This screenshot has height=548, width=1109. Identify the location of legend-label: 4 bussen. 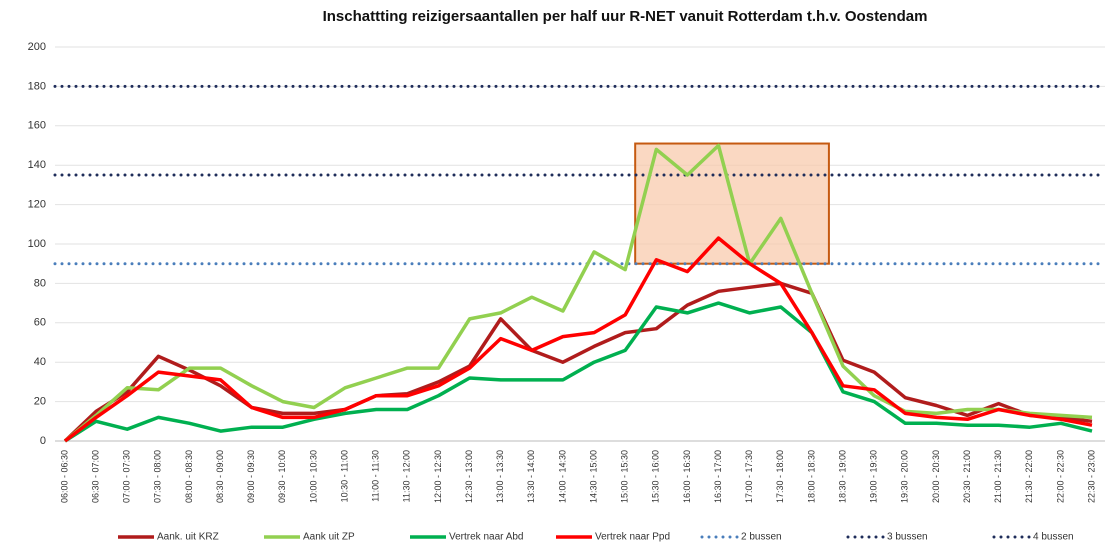
(1053, 537).